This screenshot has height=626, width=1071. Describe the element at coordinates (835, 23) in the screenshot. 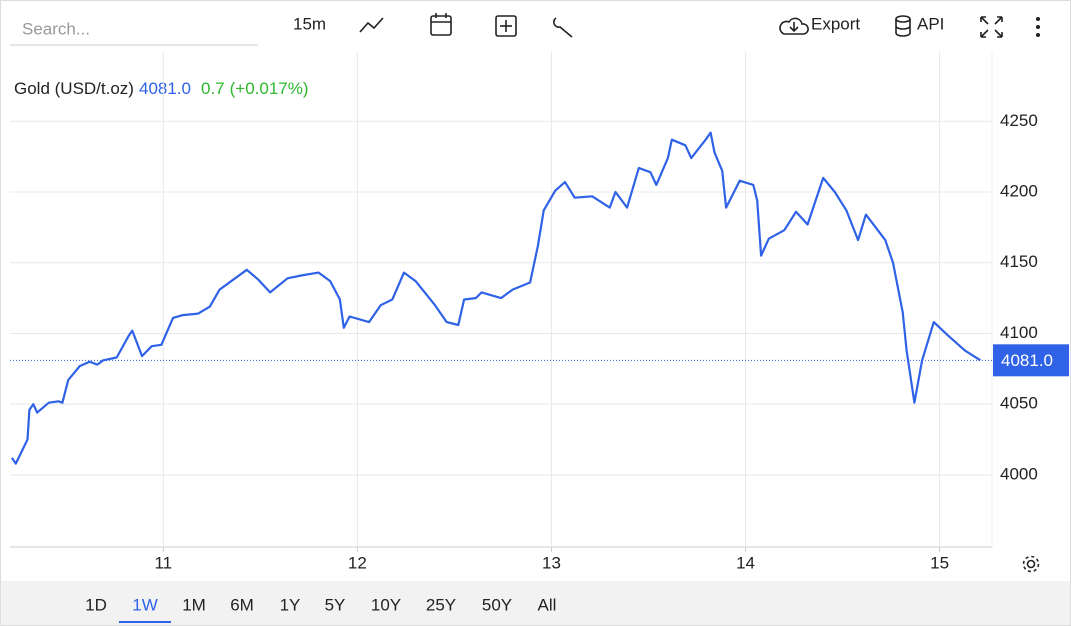

I see `export-button: Export` at that location.